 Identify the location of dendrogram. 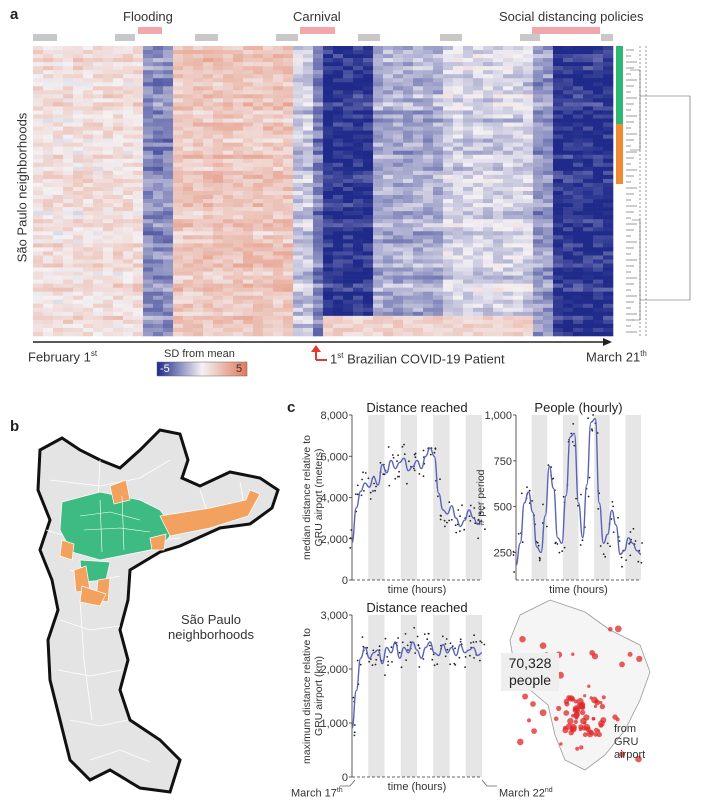
(658, 191).